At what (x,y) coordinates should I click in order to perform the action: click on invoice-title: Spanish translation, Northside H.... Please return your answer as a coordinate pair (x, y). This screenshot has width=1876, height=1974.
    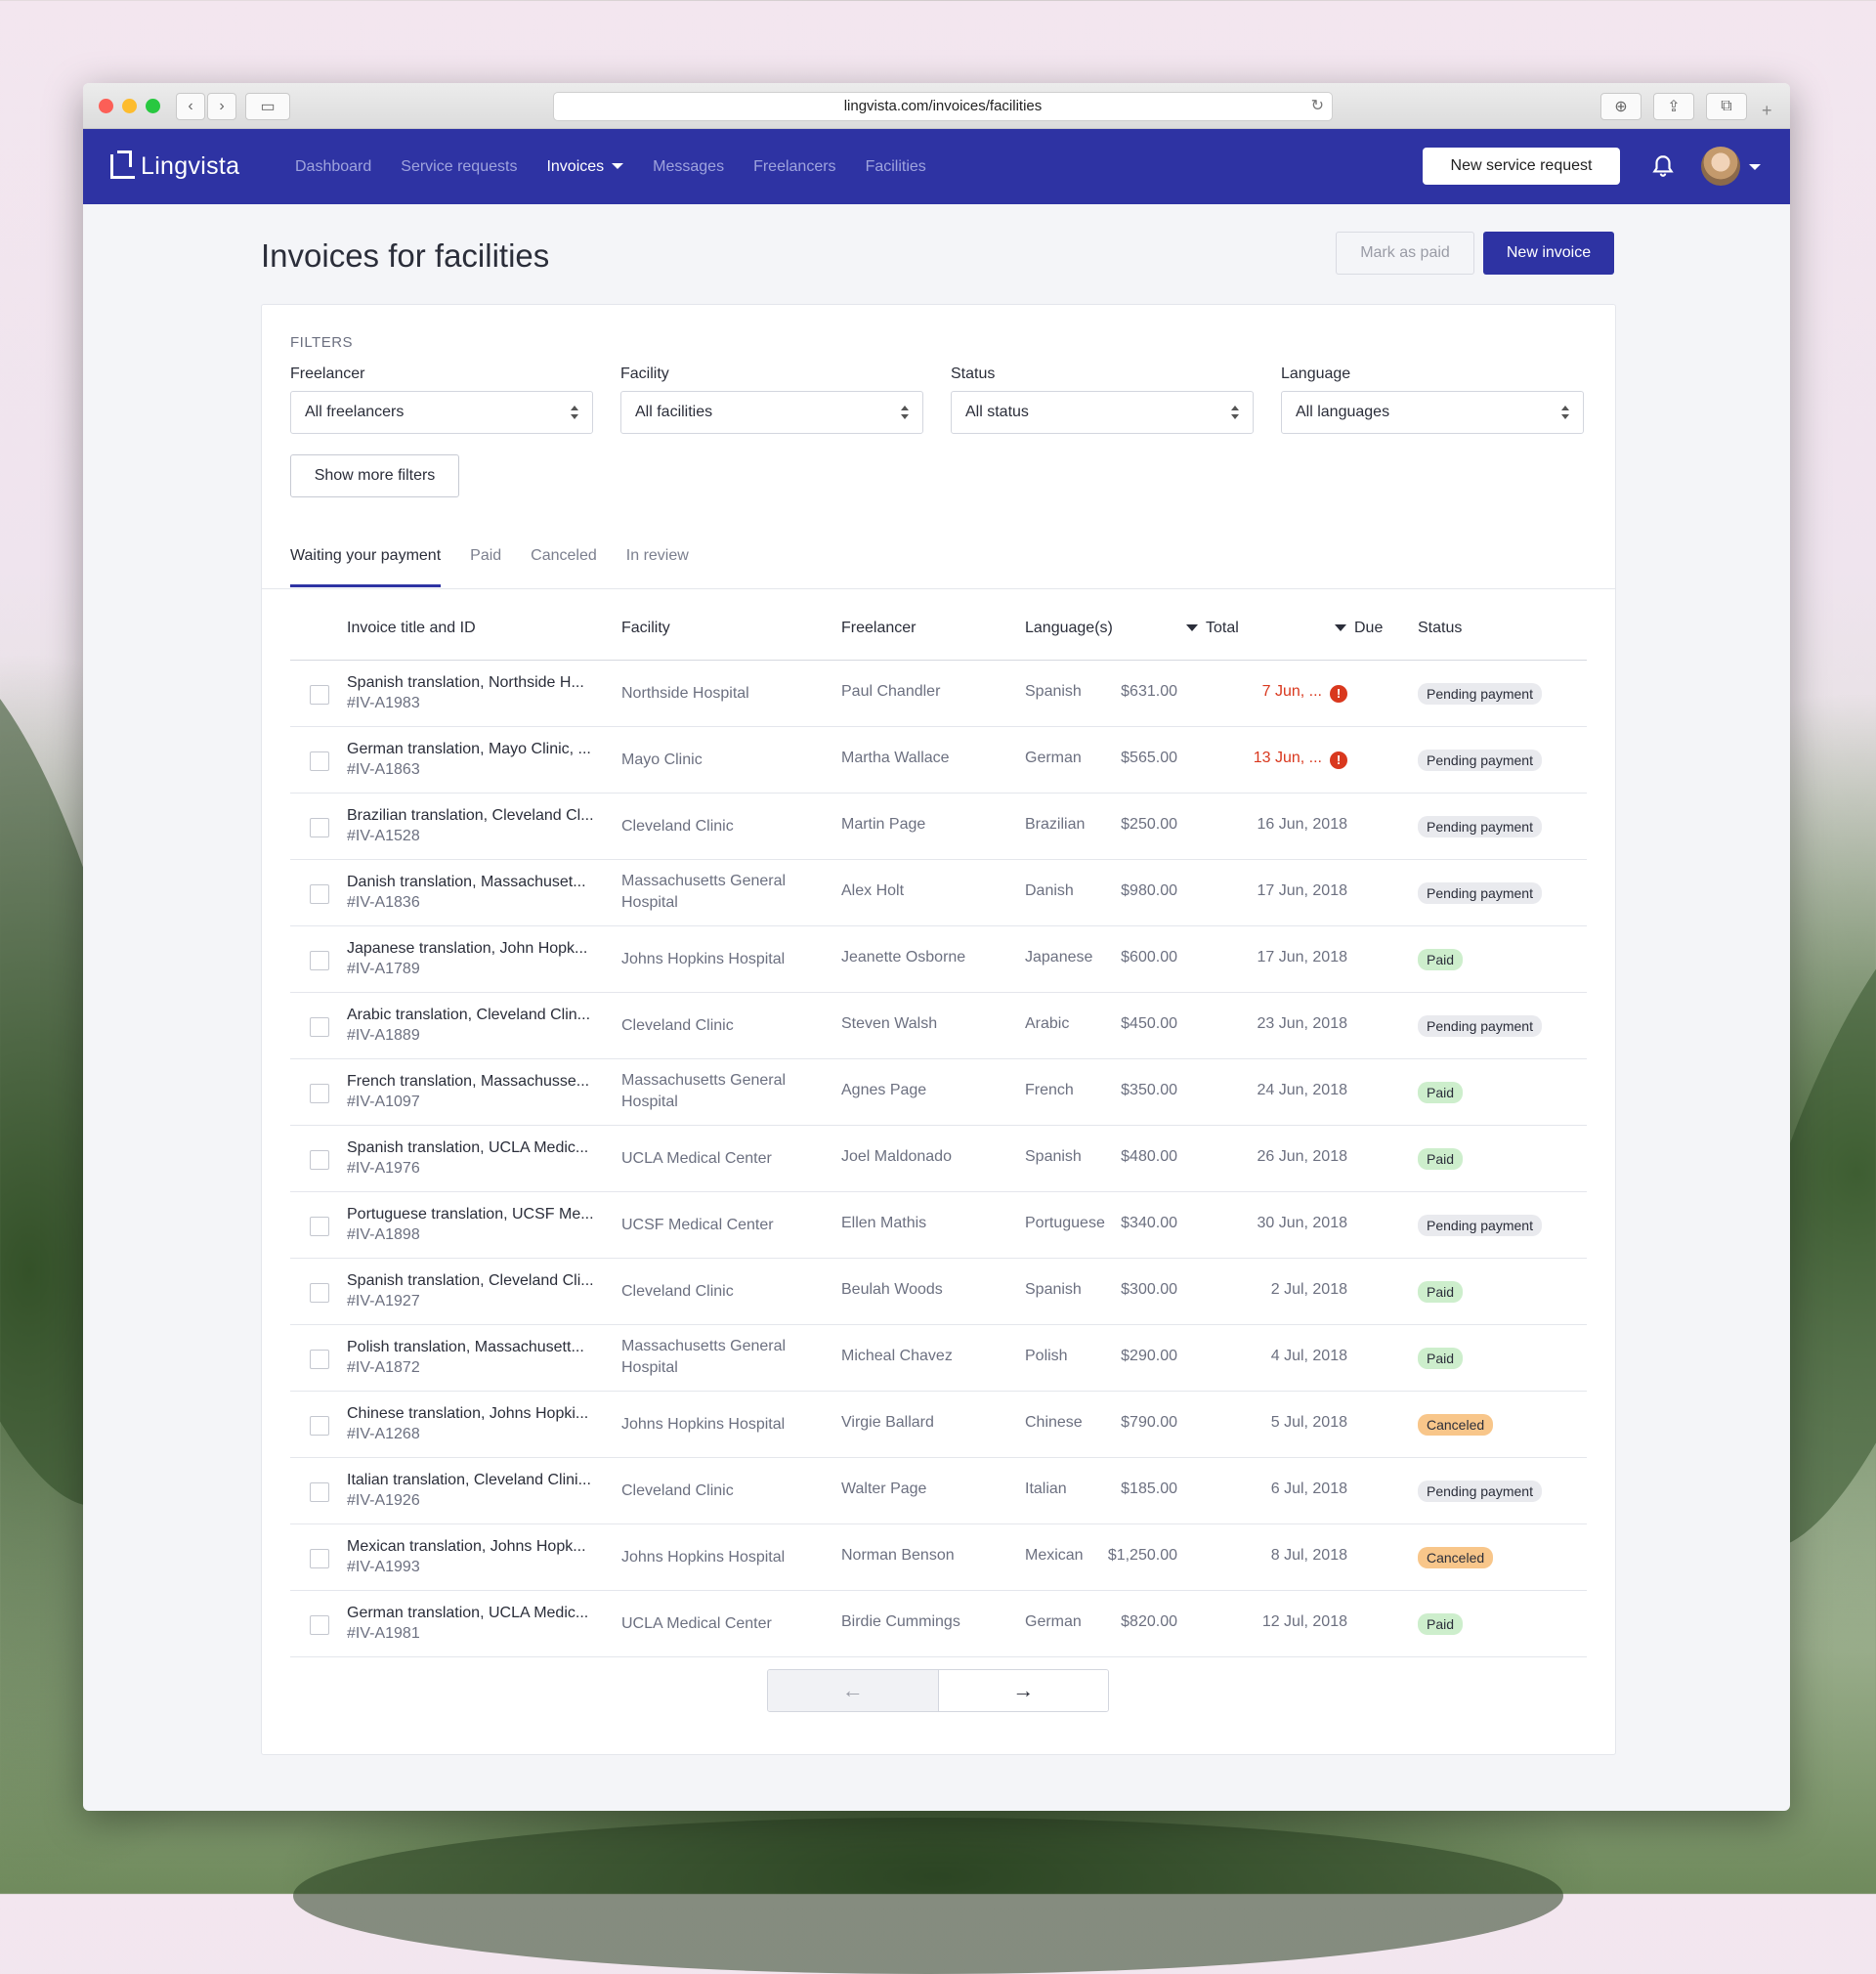
    Looking at the image, I should click on (465, 682).